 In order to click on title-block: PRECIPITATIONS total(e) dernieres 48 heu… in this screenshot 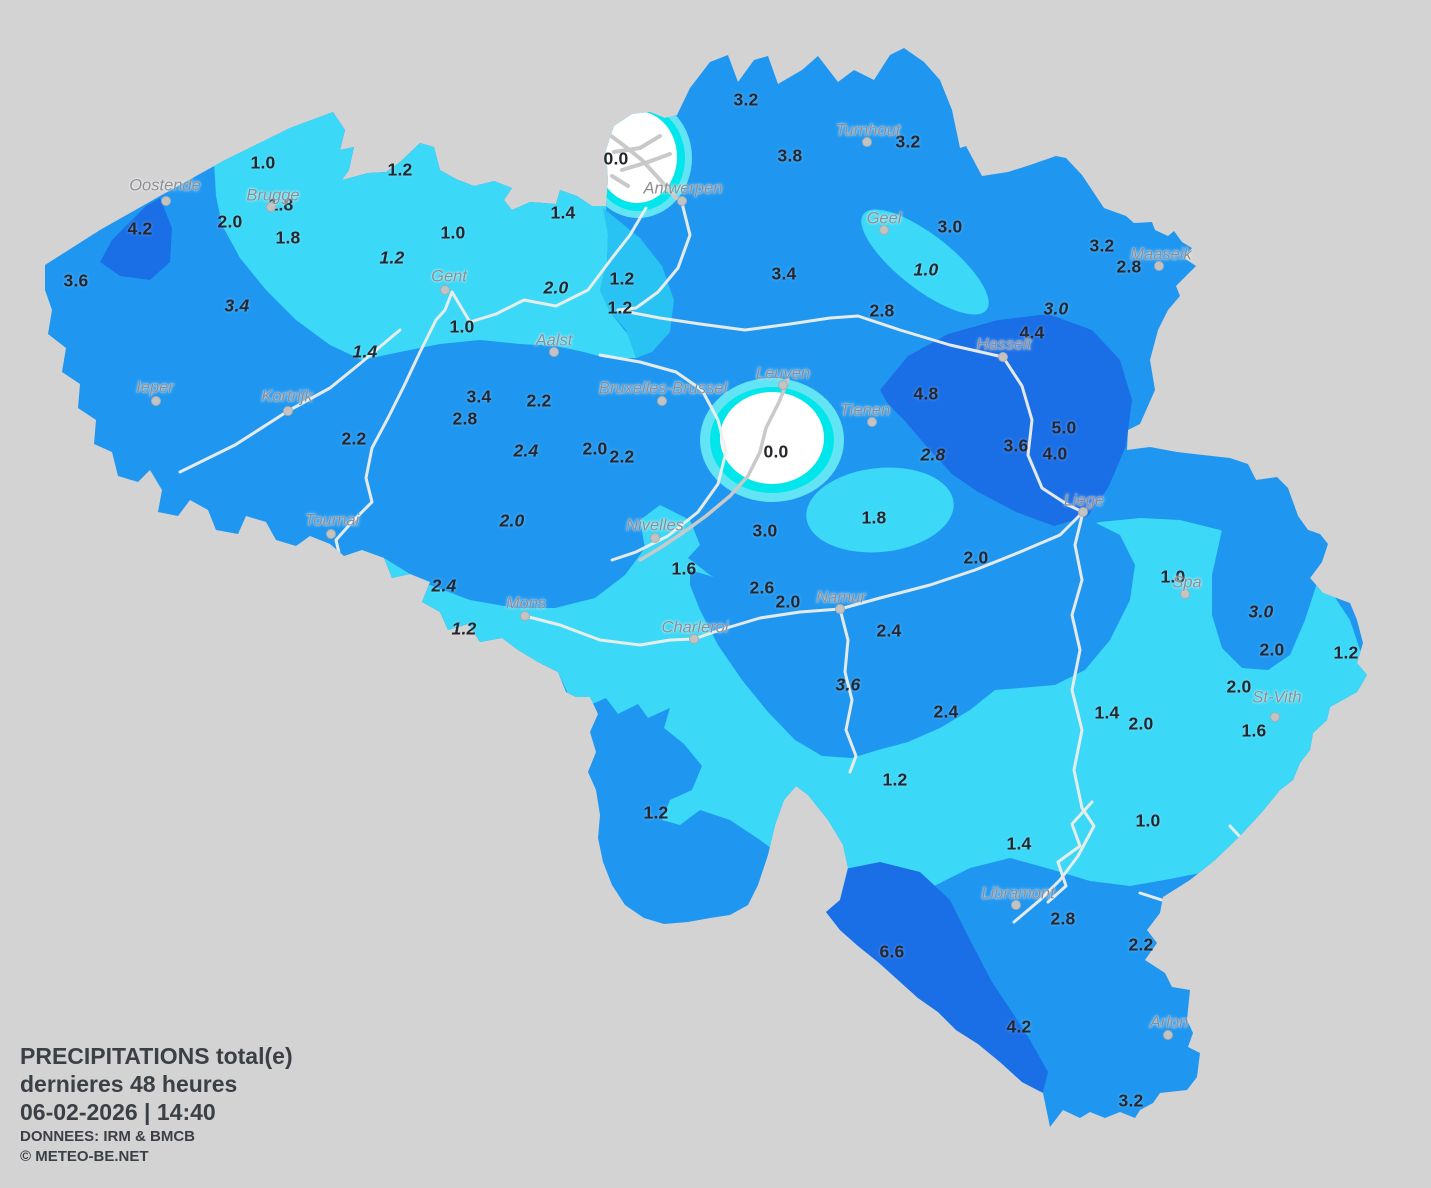, I will do `click(156, 1104)`.